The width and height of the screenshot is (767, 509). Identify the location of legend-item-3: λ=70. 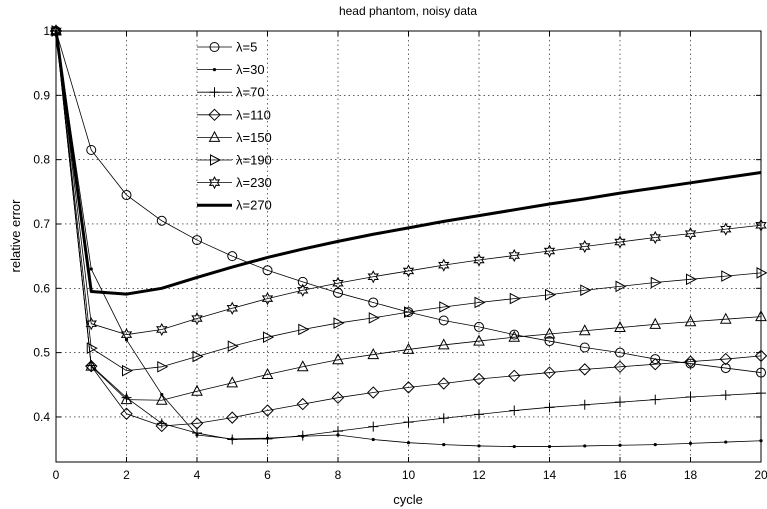
(231, 92).